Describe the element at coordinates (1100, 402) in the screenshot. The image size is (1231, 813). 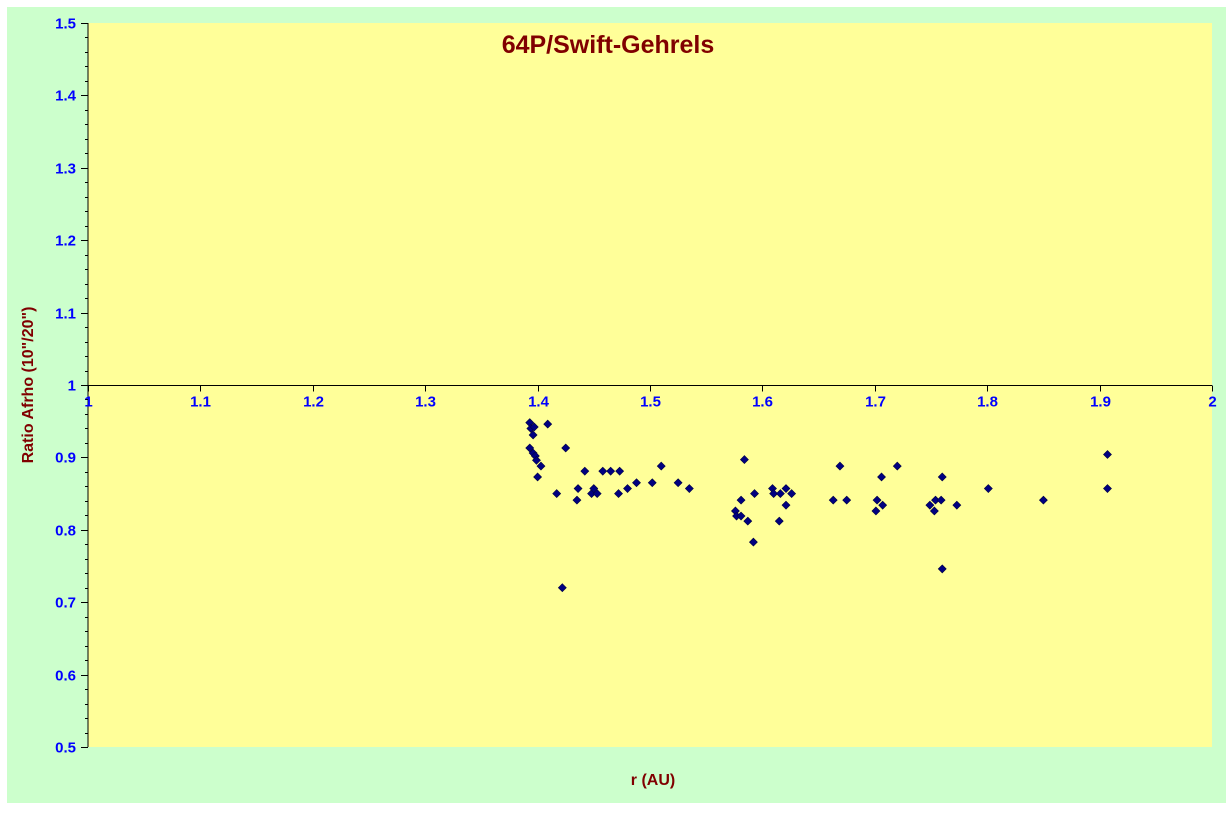
I see `x-tick-label: 1.9` at that location.